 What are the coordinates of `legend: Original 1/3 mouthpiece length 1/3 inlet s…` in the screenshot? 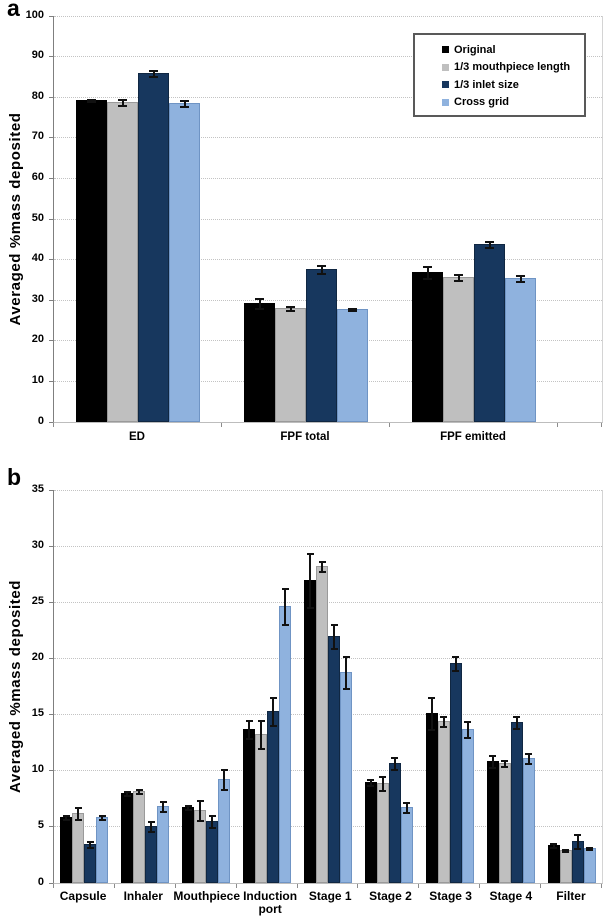 It's located at (499, 75).